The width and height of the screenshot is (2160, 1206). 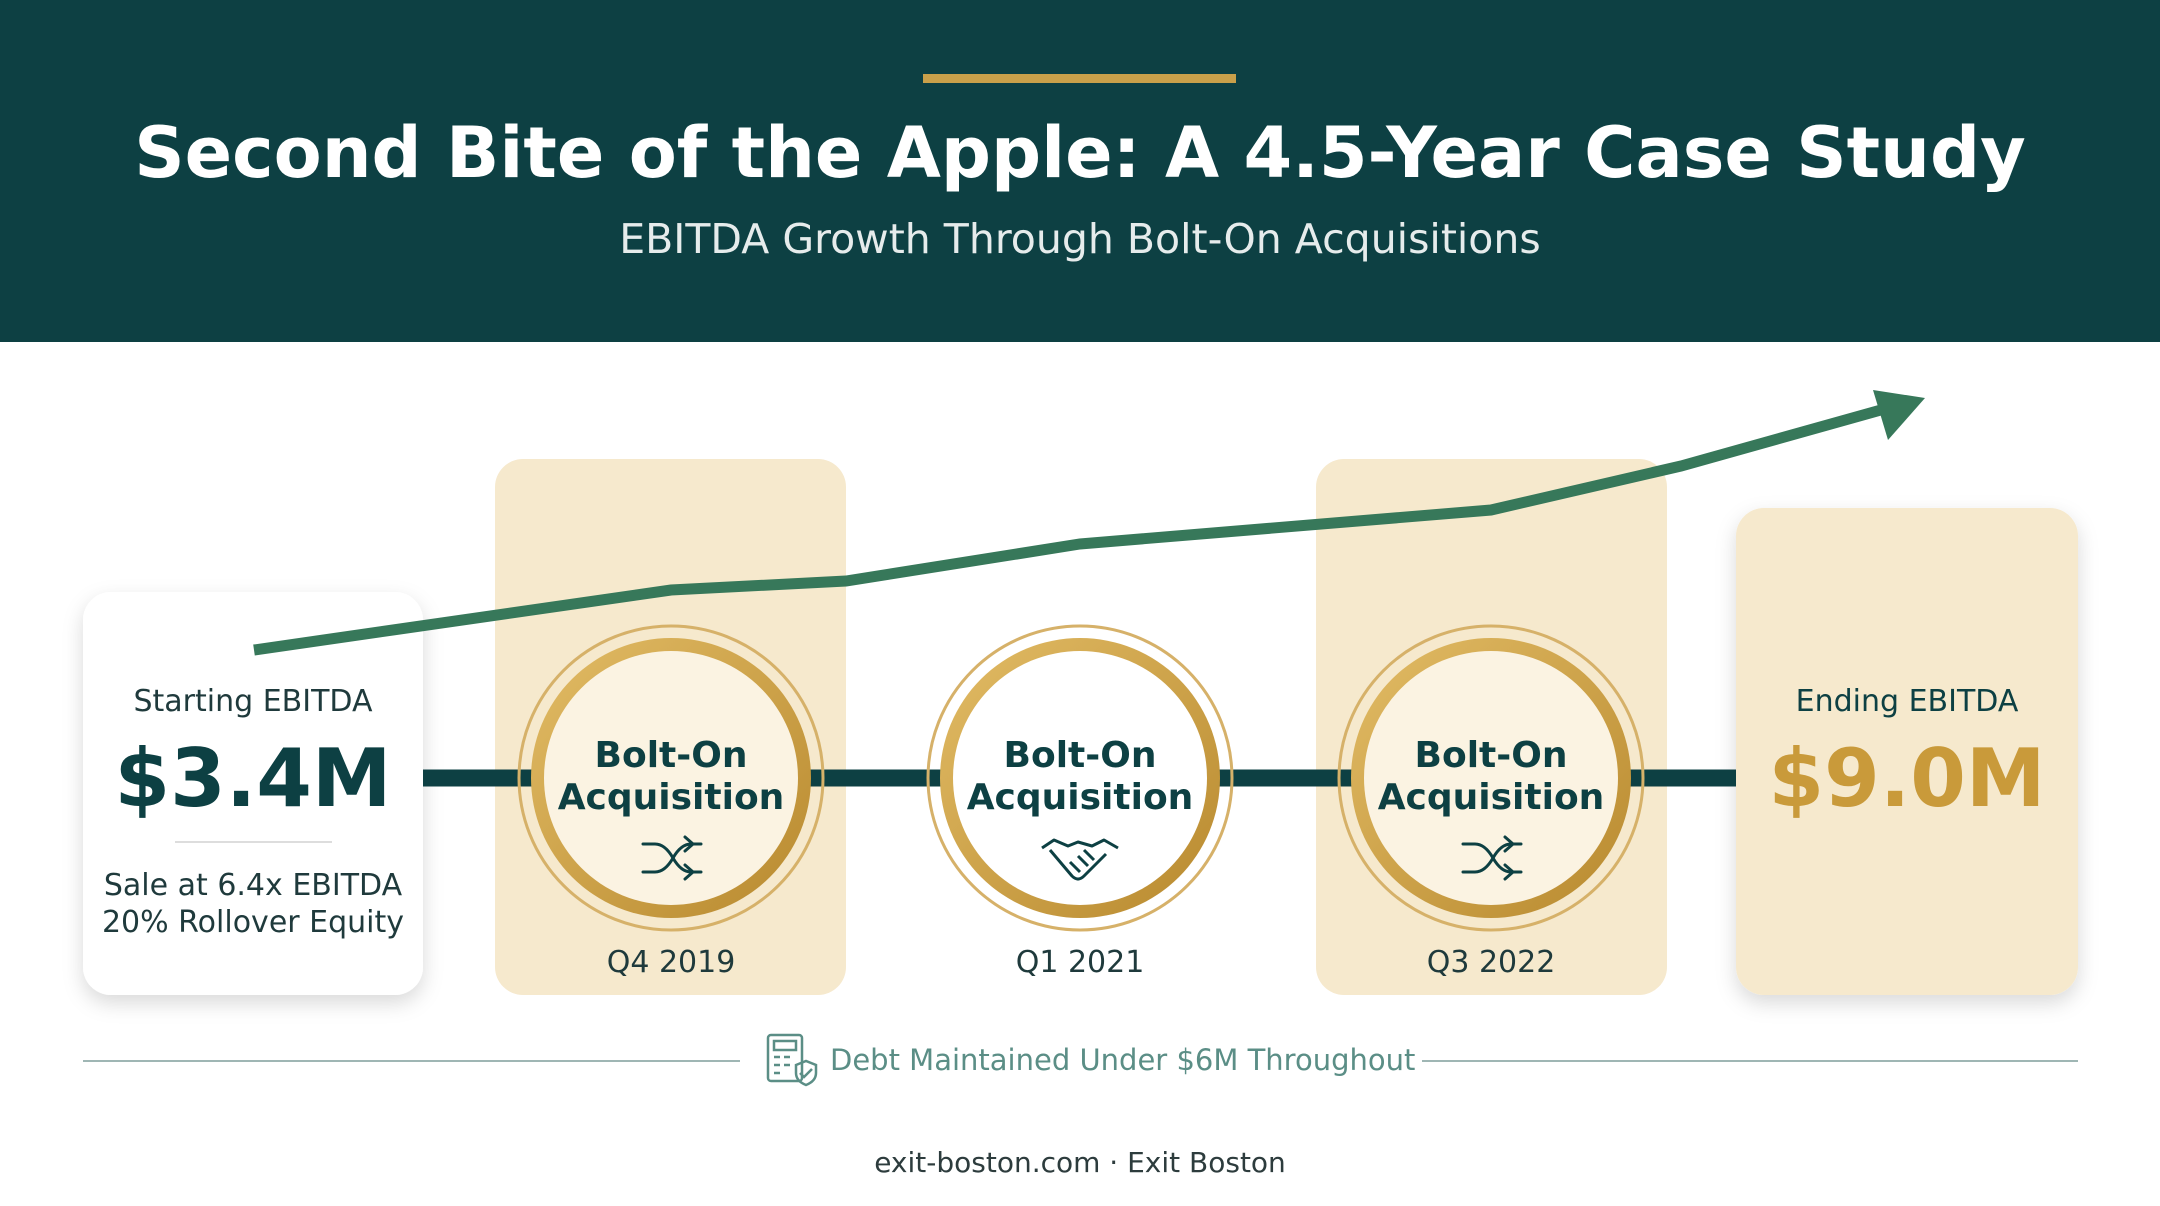 What do you see at coordinates (1080, 962) in the screenshot?
I see `milestone-date: Q1 2021` at bounding box center [1080, 962].